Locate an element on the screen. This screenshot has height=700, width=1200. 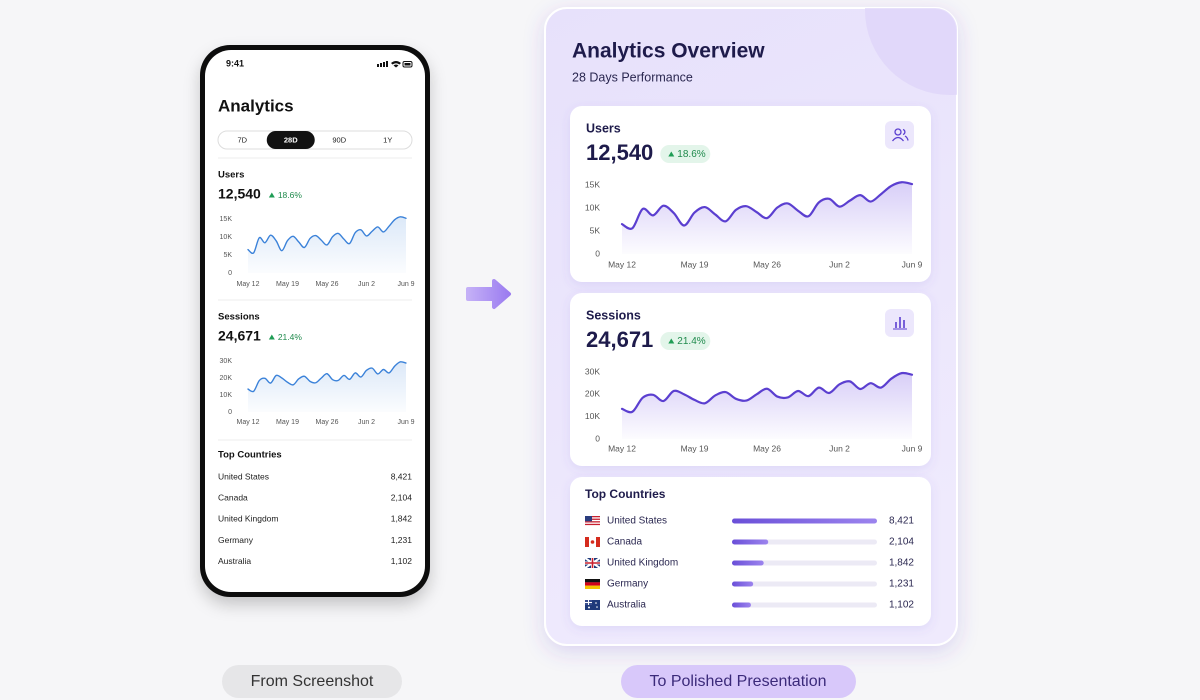
users-icon is located at coordinates (900, 135).